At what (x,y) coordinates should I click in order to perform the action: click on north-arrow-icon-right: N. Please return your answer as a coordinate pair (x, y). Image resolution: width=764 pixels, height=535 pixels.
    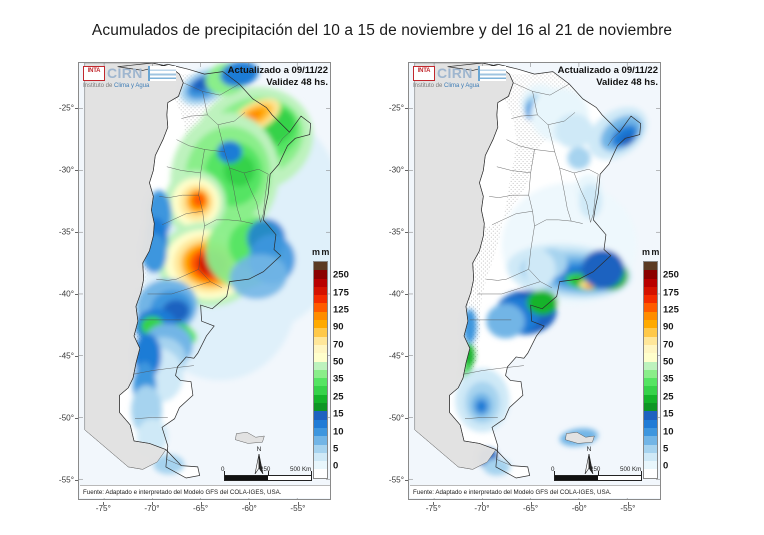
    Looking at the image, I should click on (589, 460).